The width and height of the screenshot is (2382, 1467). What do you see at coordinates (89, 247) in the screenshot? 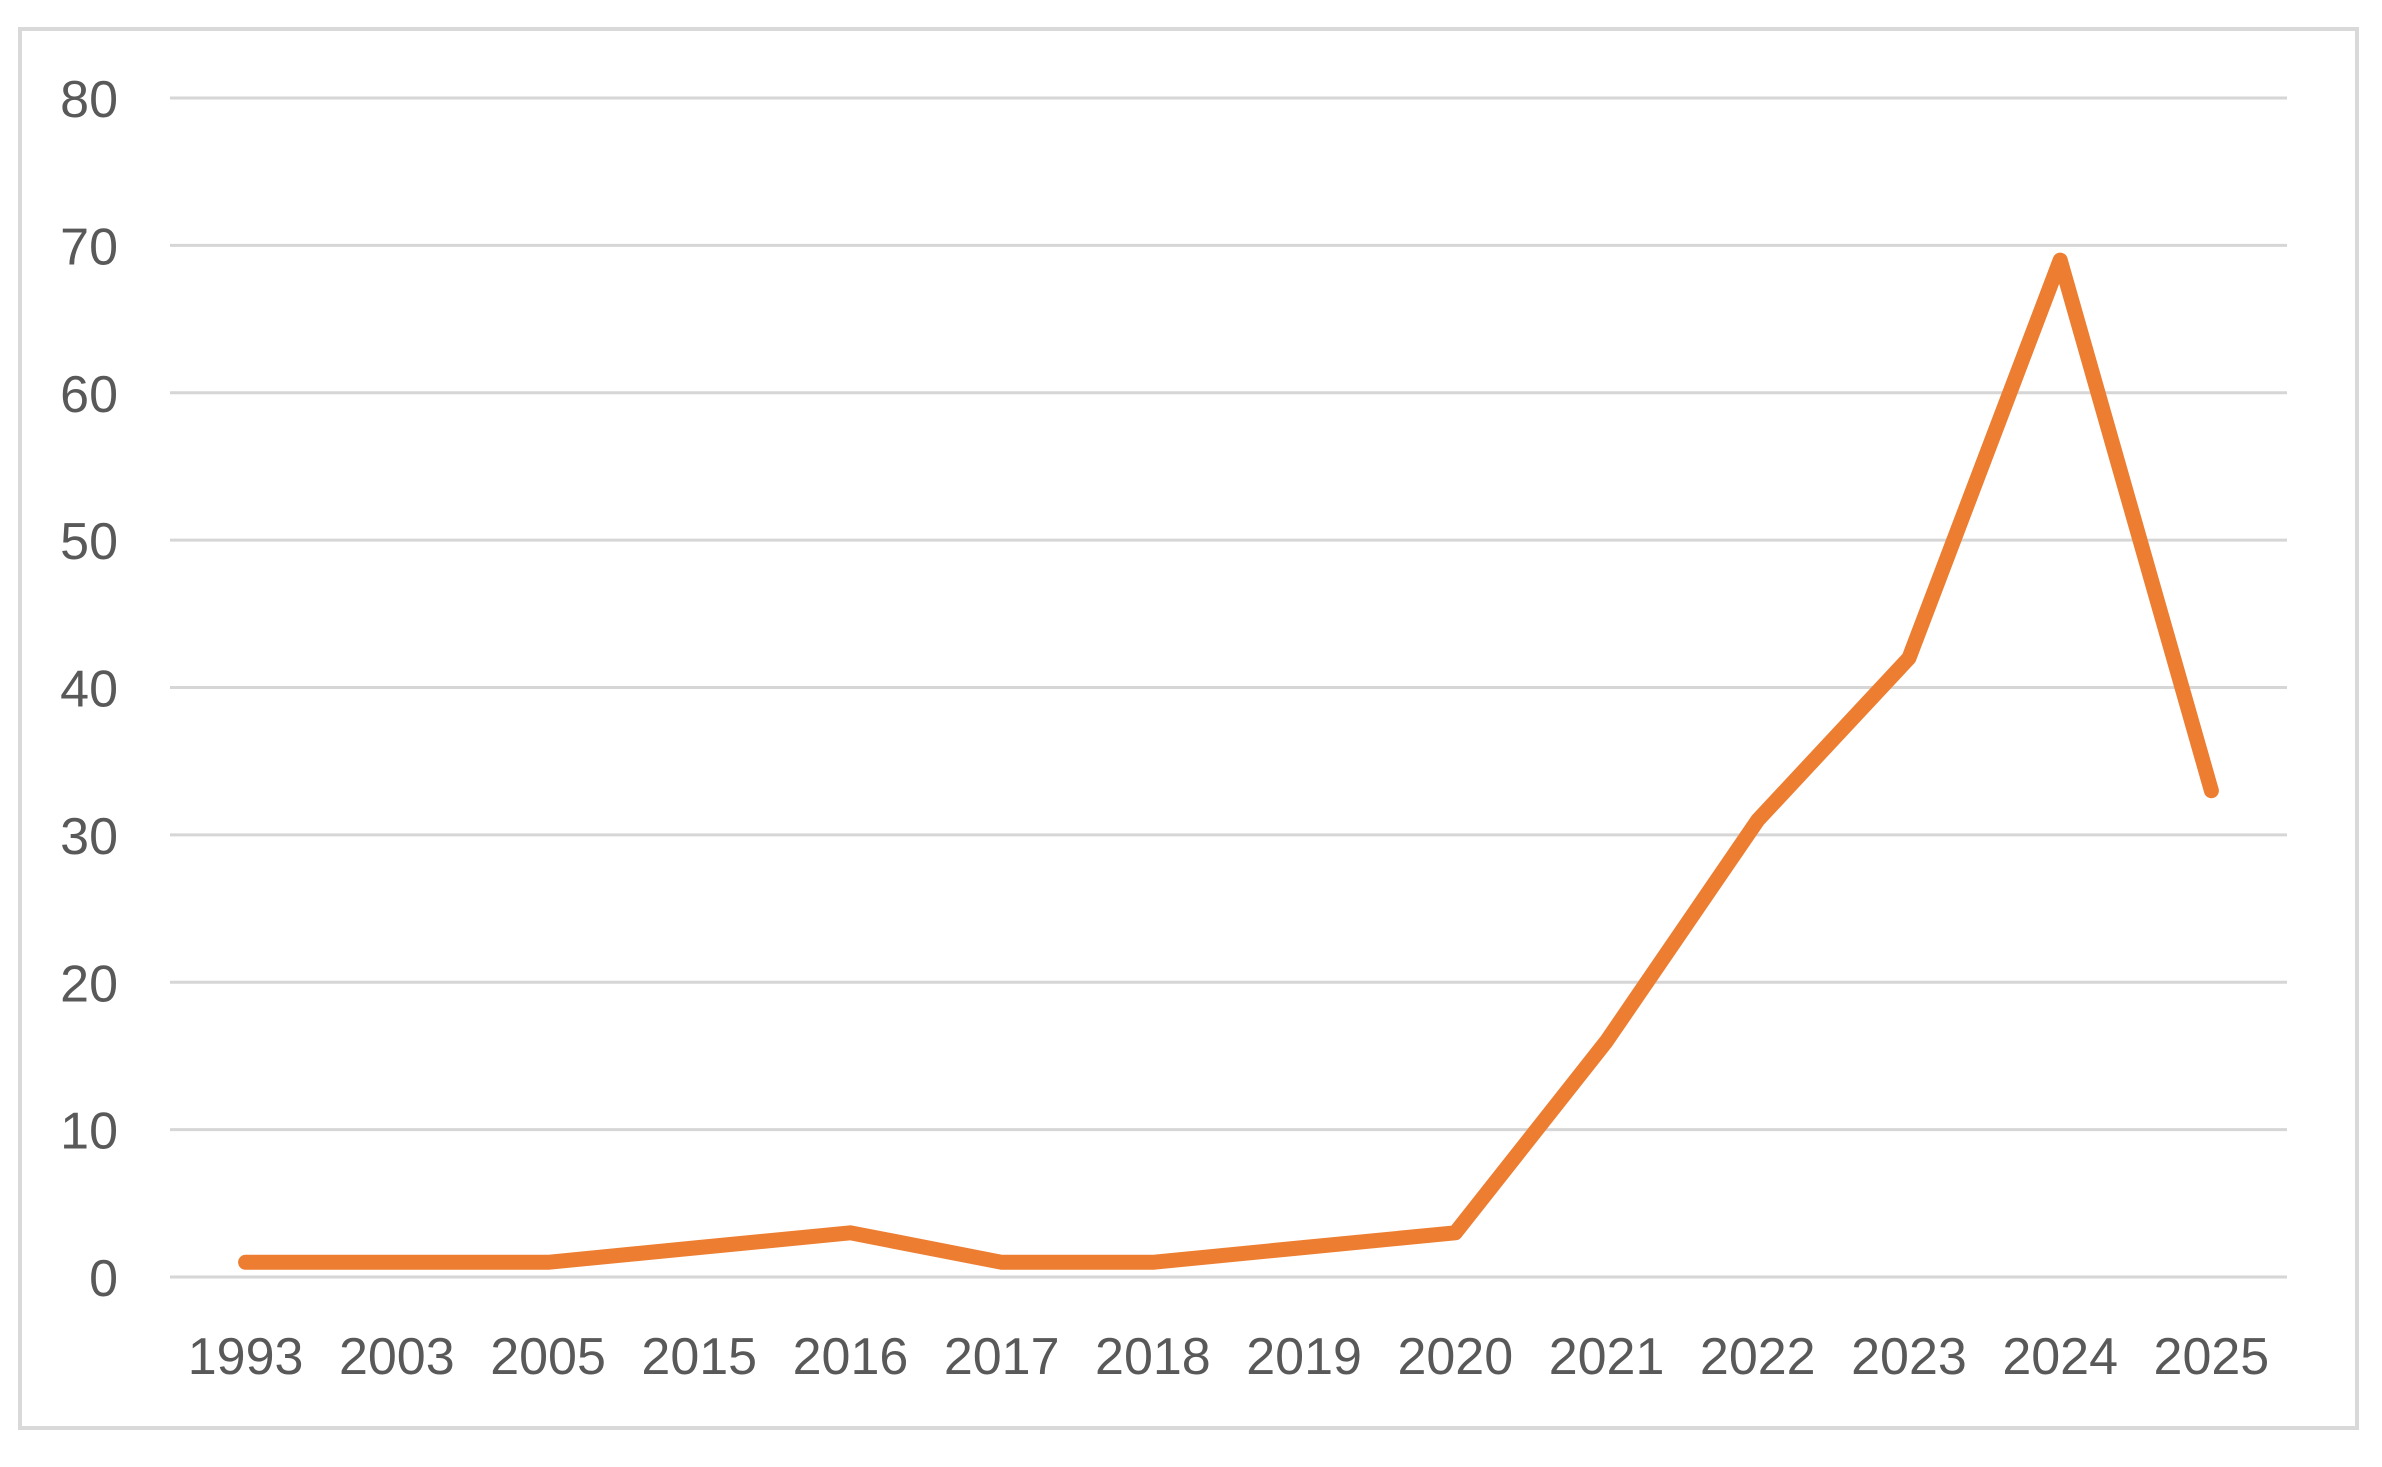
I see `y-axis-tick-label: 70` at bounding box center [89, 247].